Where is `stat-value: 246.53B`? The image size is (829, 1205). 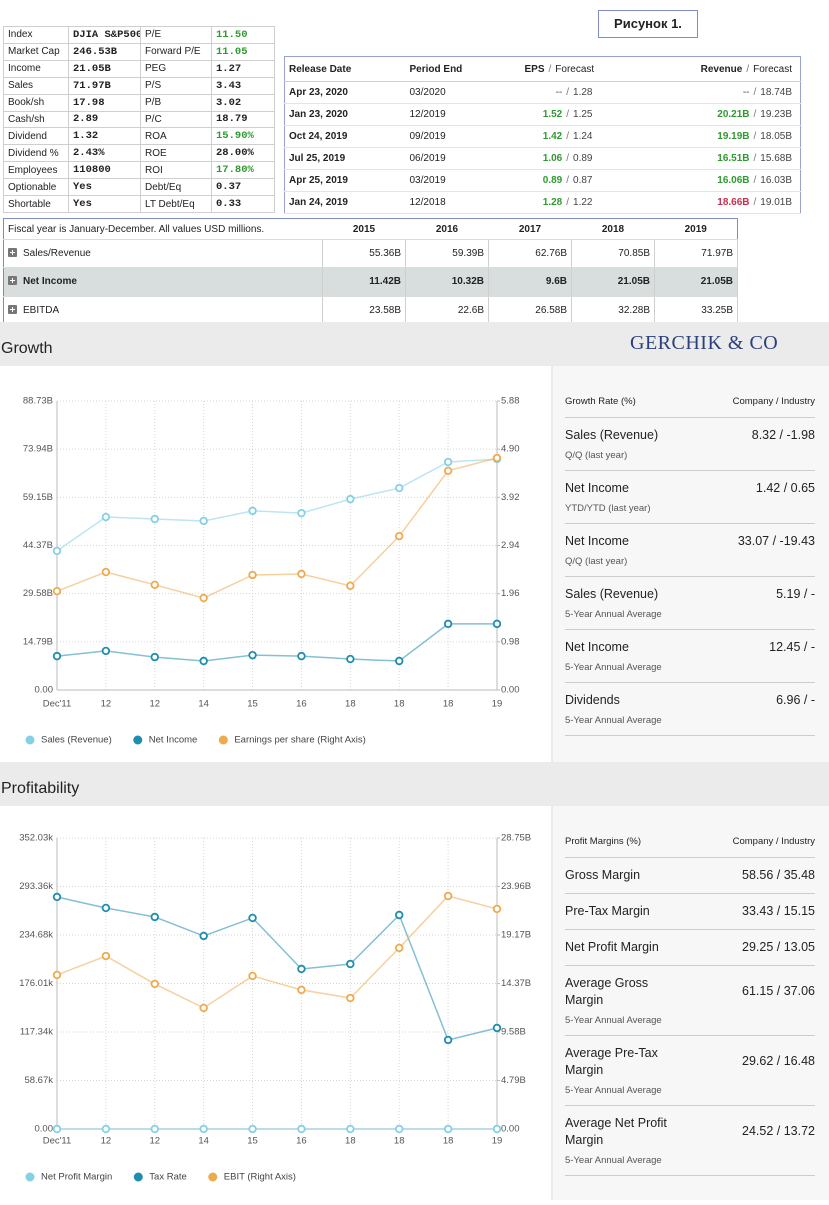
stat-value: 246.53B is located at coordinates (104, 51).